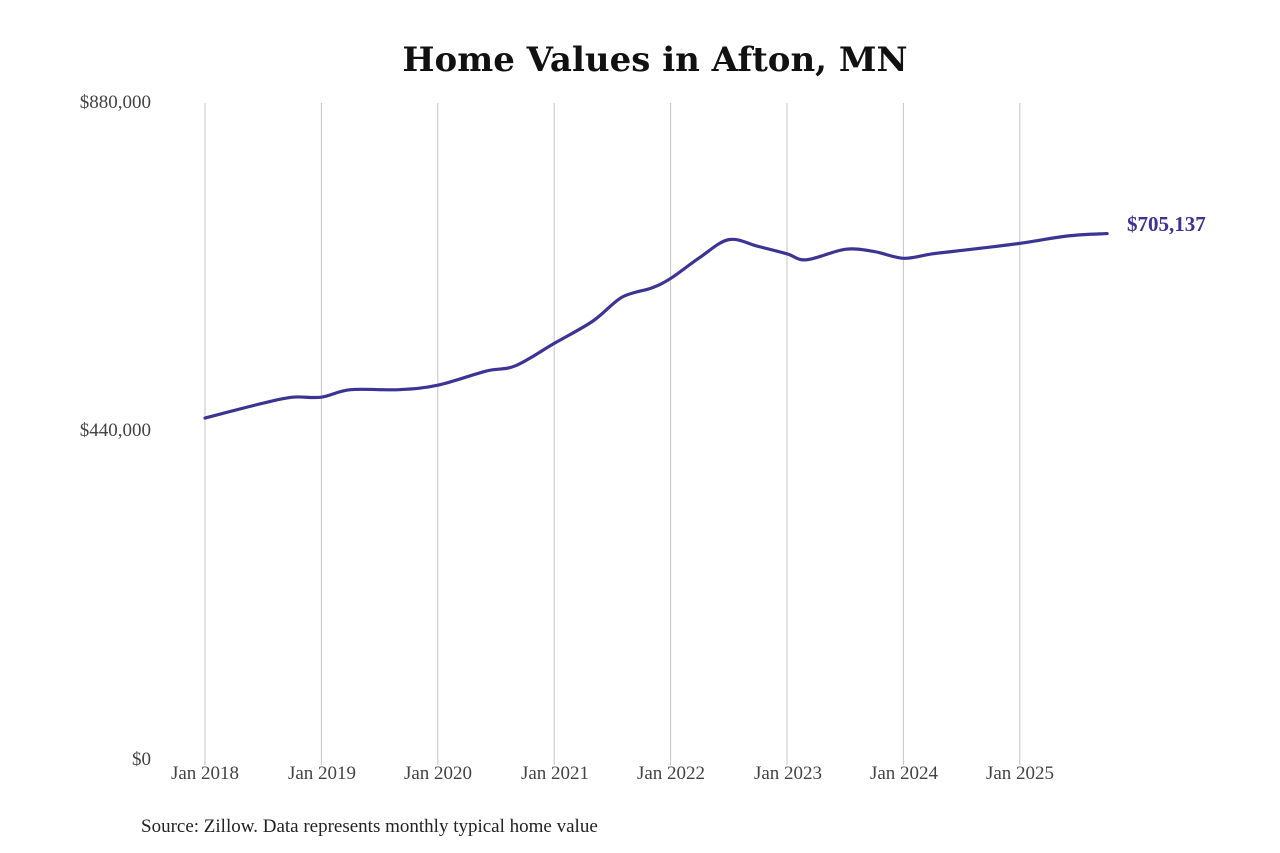 This screenshot has width=1280, height=853. What do you see at coordinates (141, 759) in the screenshot?
I see `y-tick-label-0: $0` at bounding box center [141, 759].